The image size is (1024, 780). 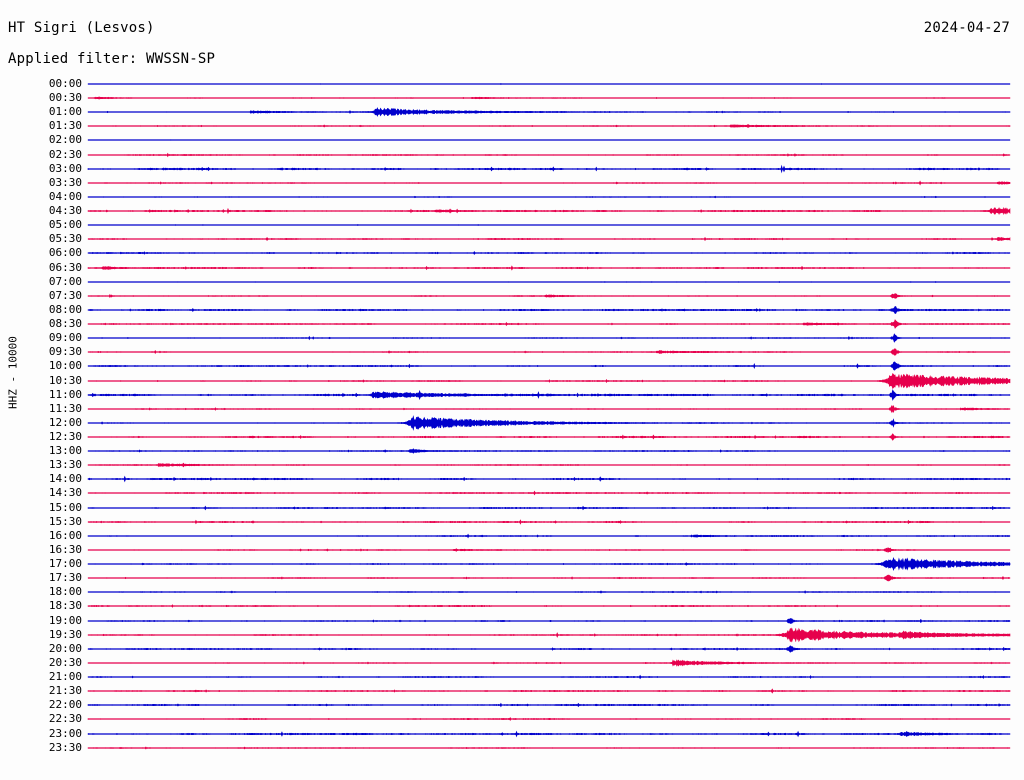 I want to click on helicorder-row: 23:30, so click(x=512, y=748).